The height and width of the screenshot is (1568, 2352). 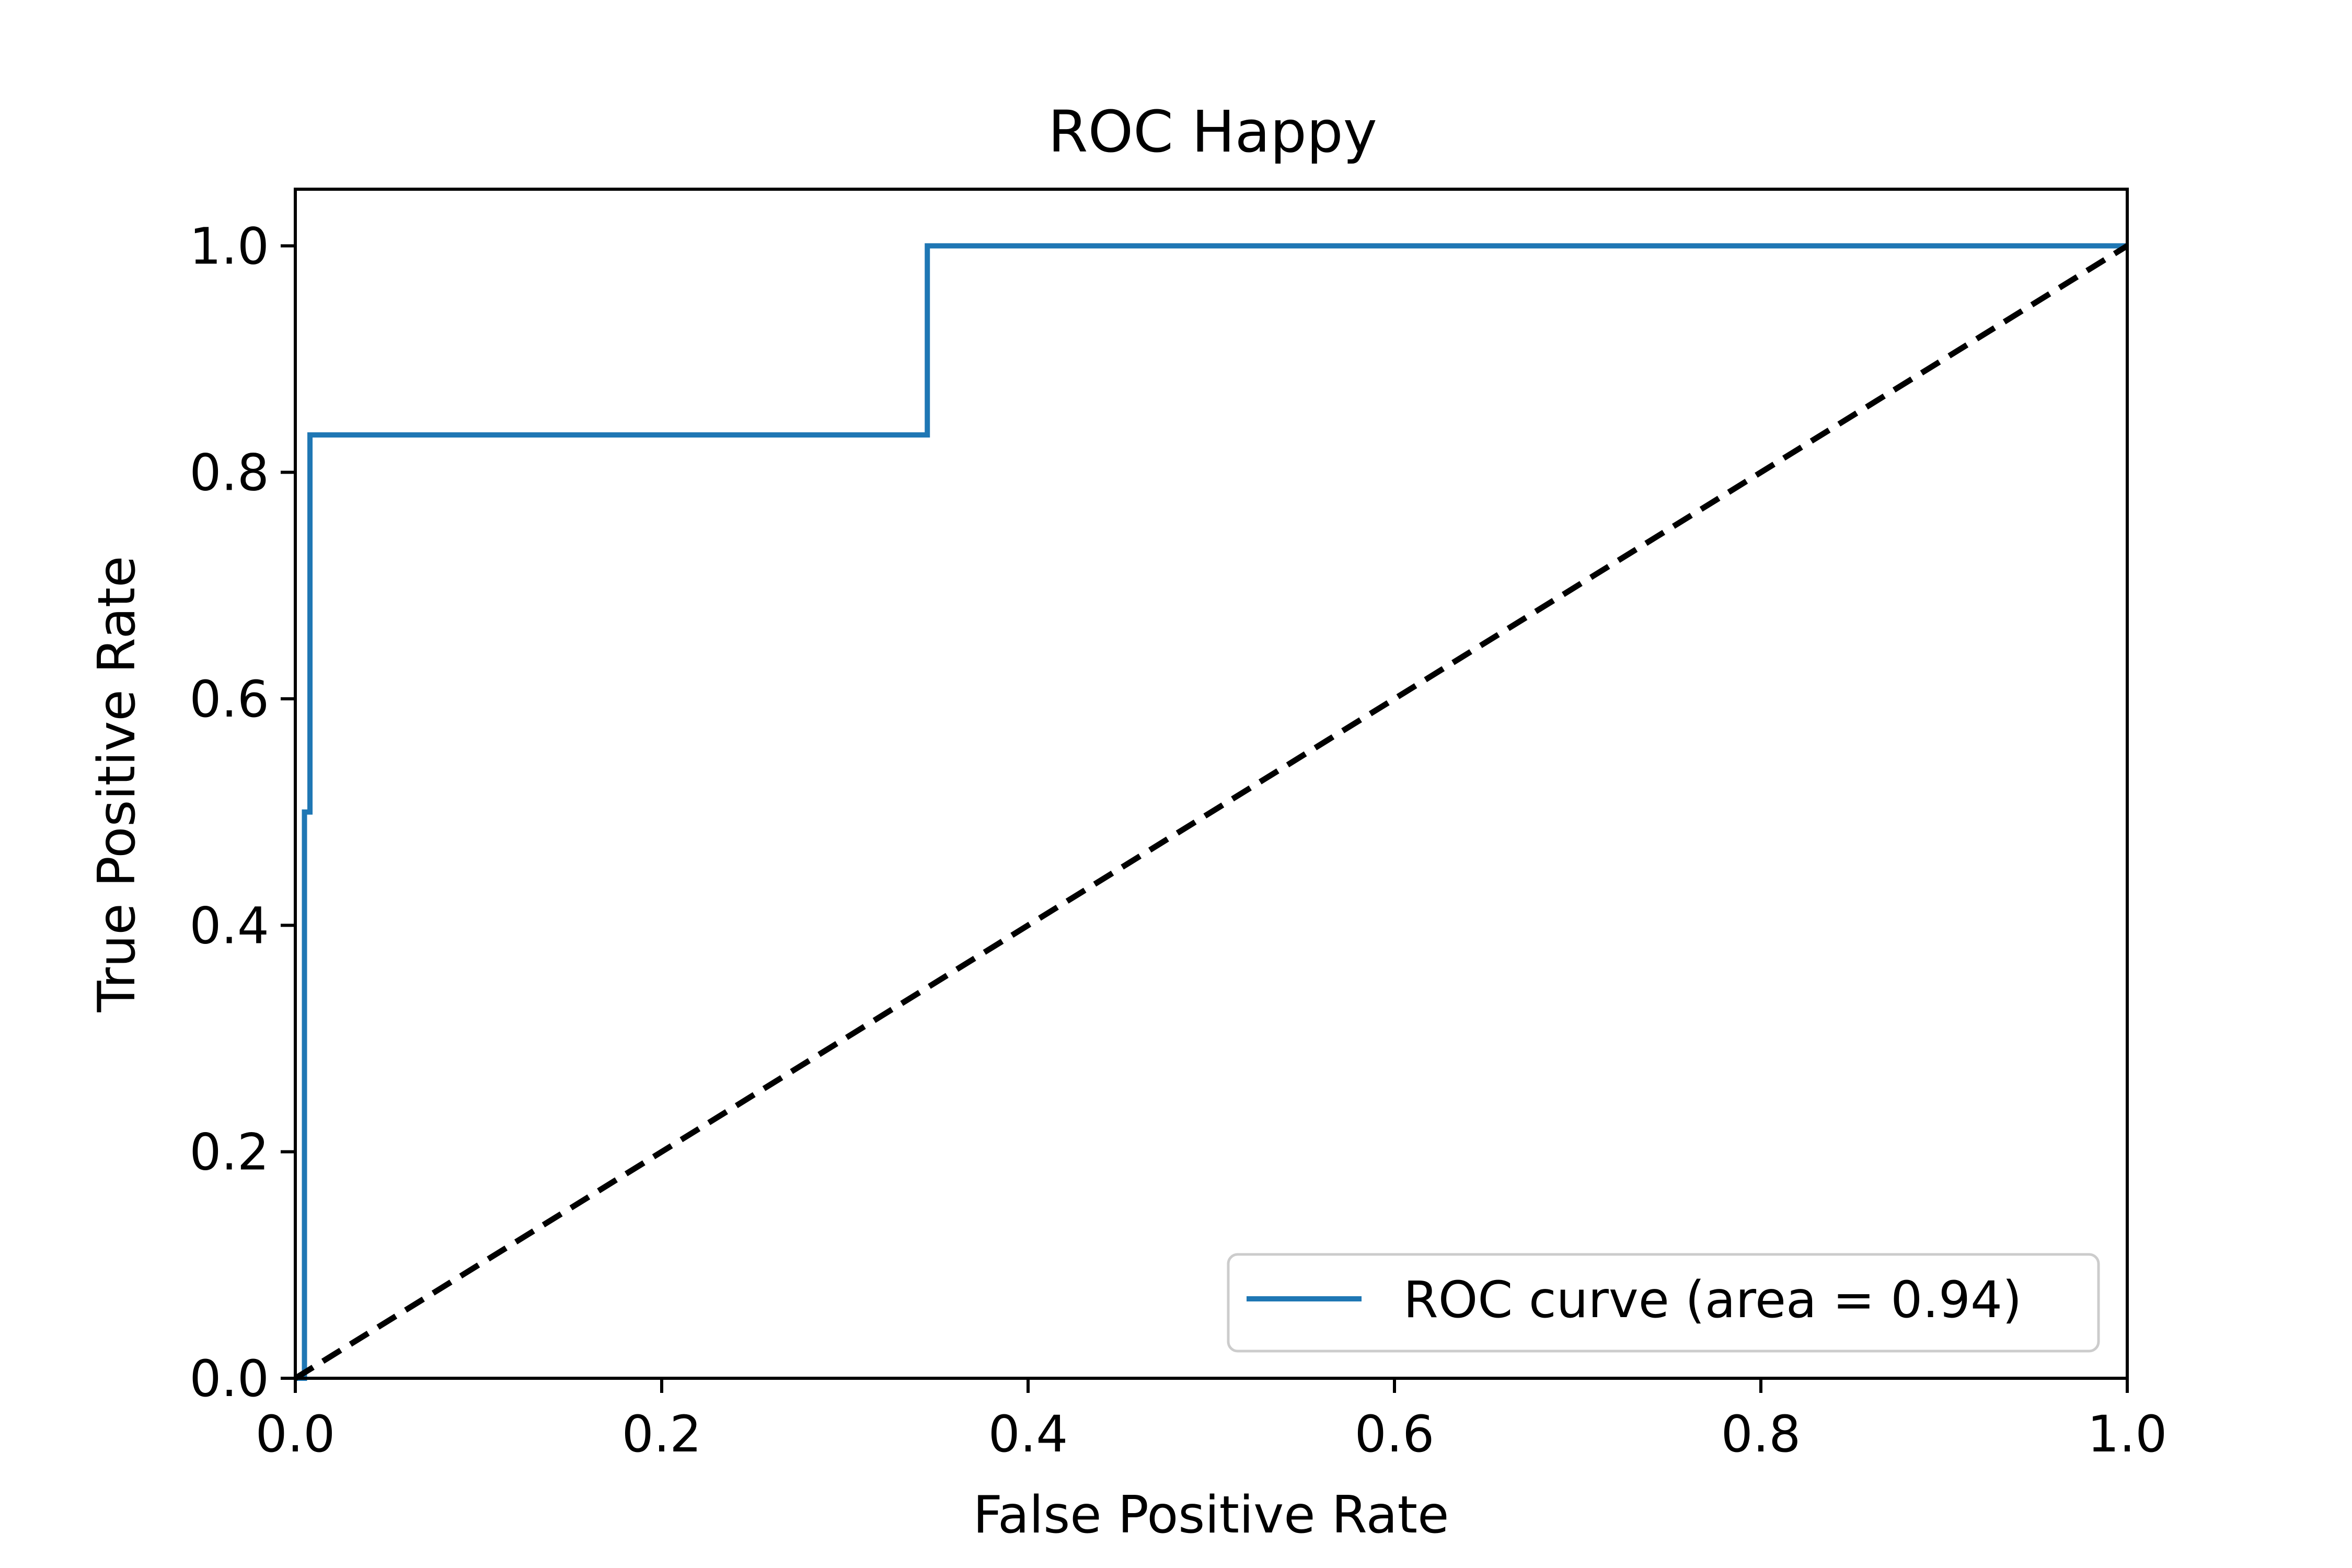 I want to click on x-tick-label: 0.8, so click(x=1761, y=1434).